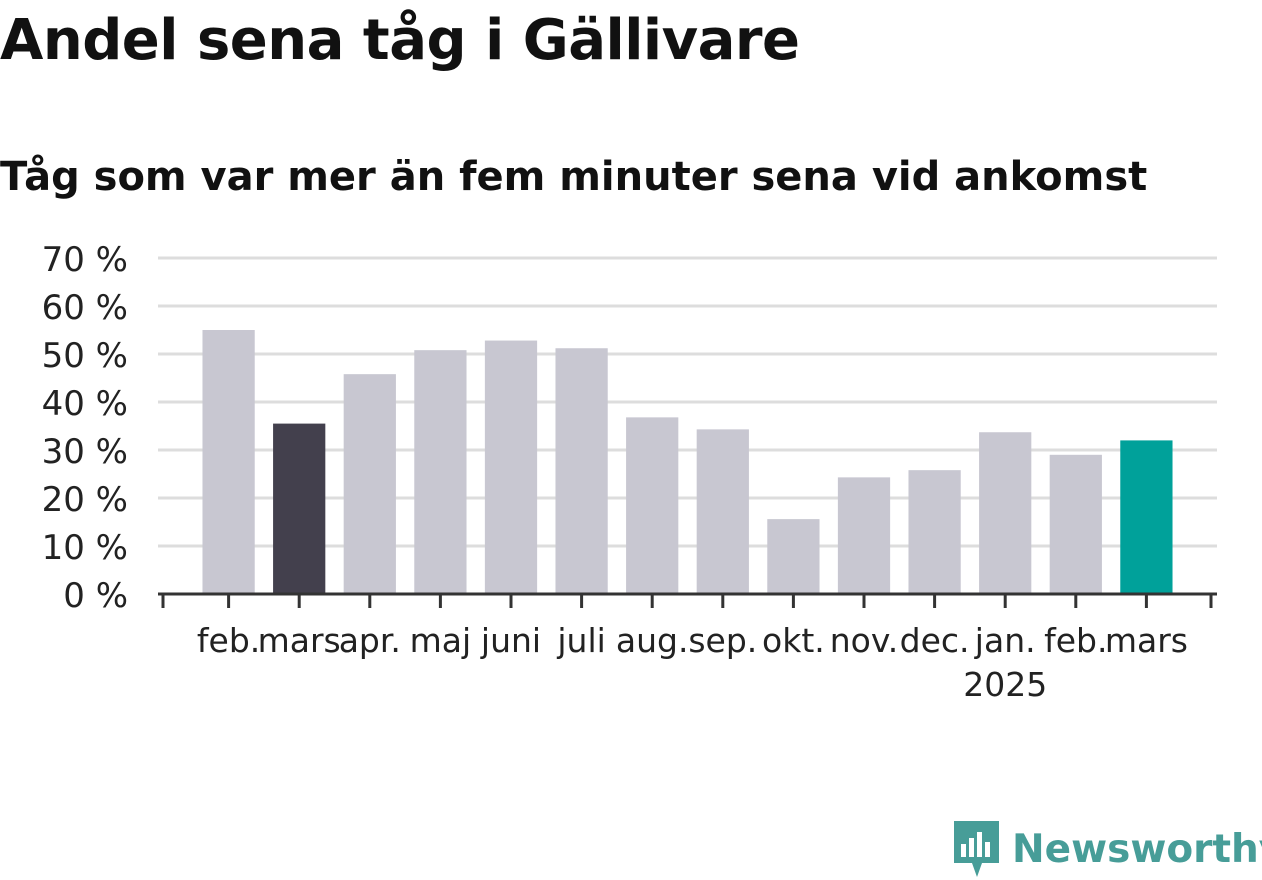  Describe the element at coordinates (1137, 849) in the screenshot. I see `brand-name: Newsworthy` at that location.